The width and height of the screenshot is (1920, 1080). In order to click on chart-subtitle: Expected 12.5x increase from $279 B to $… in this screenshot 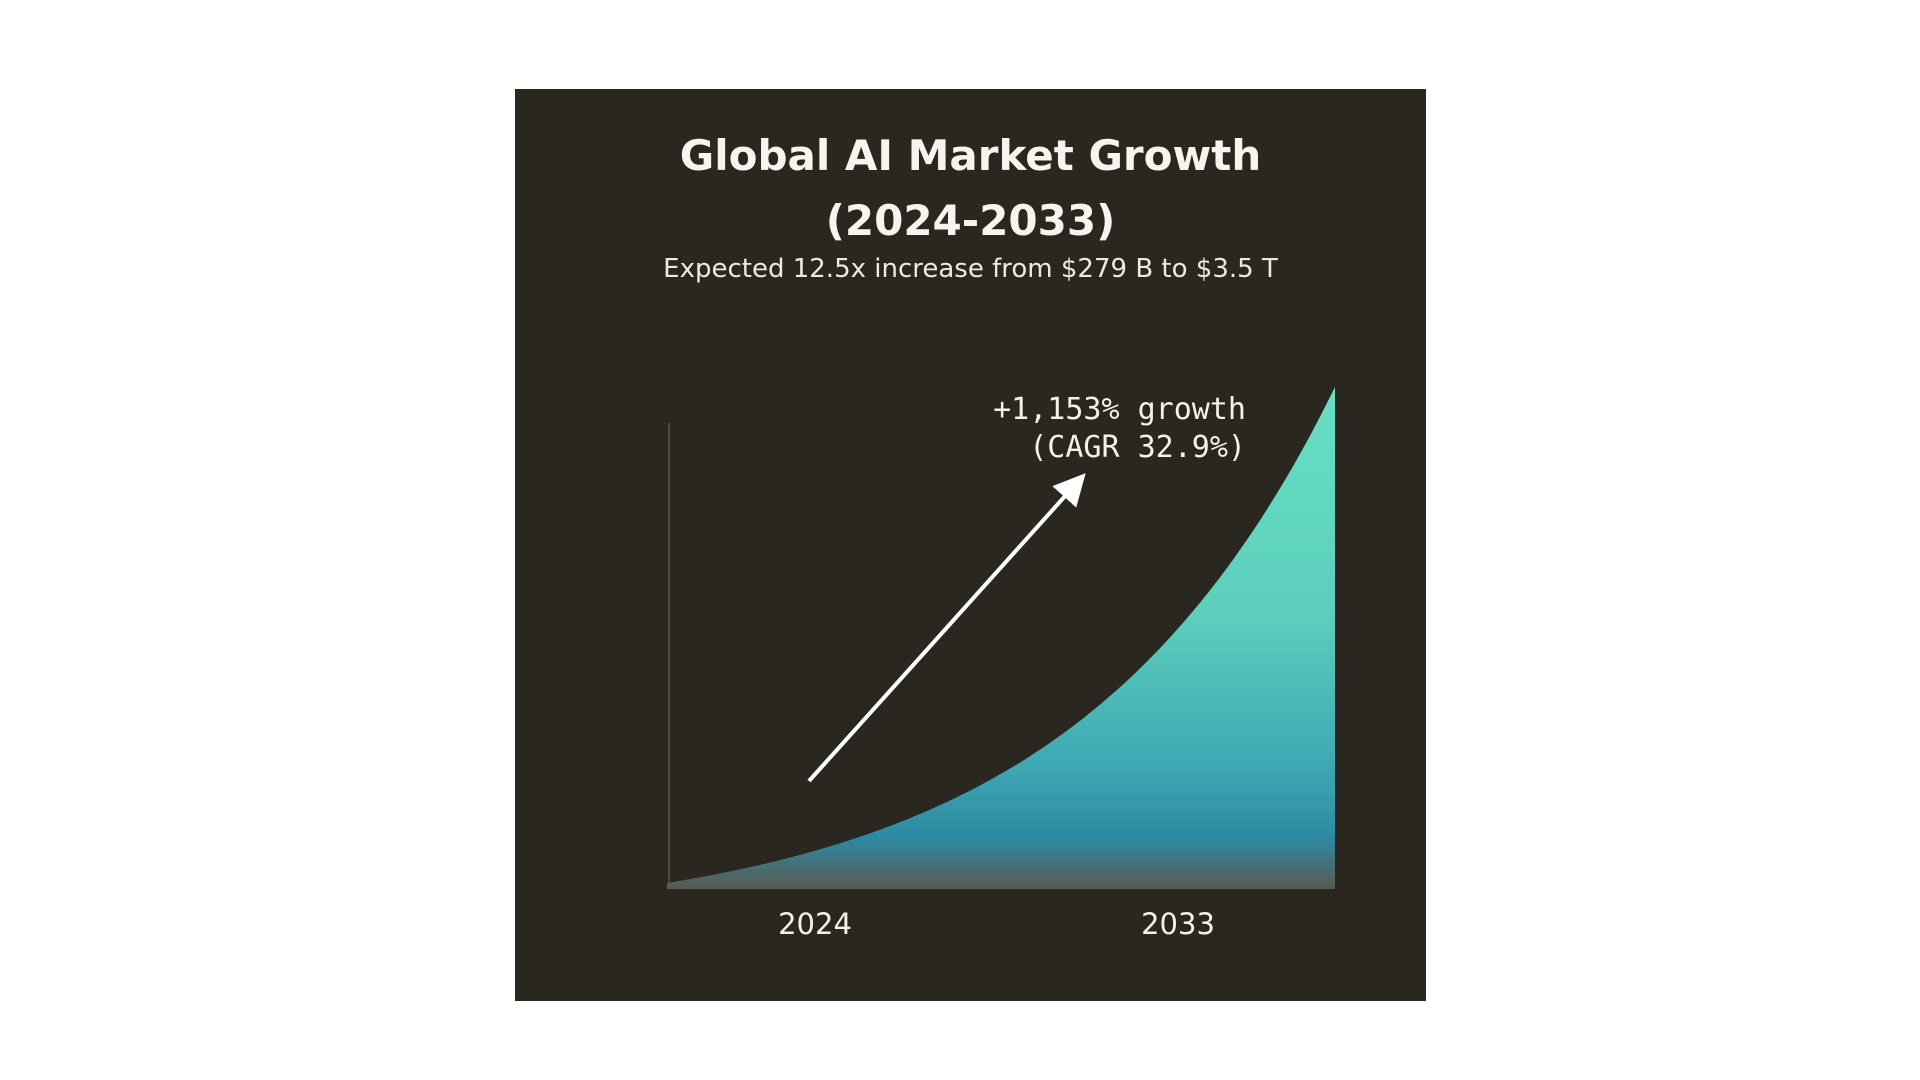, I will do `click(970, 269)`.